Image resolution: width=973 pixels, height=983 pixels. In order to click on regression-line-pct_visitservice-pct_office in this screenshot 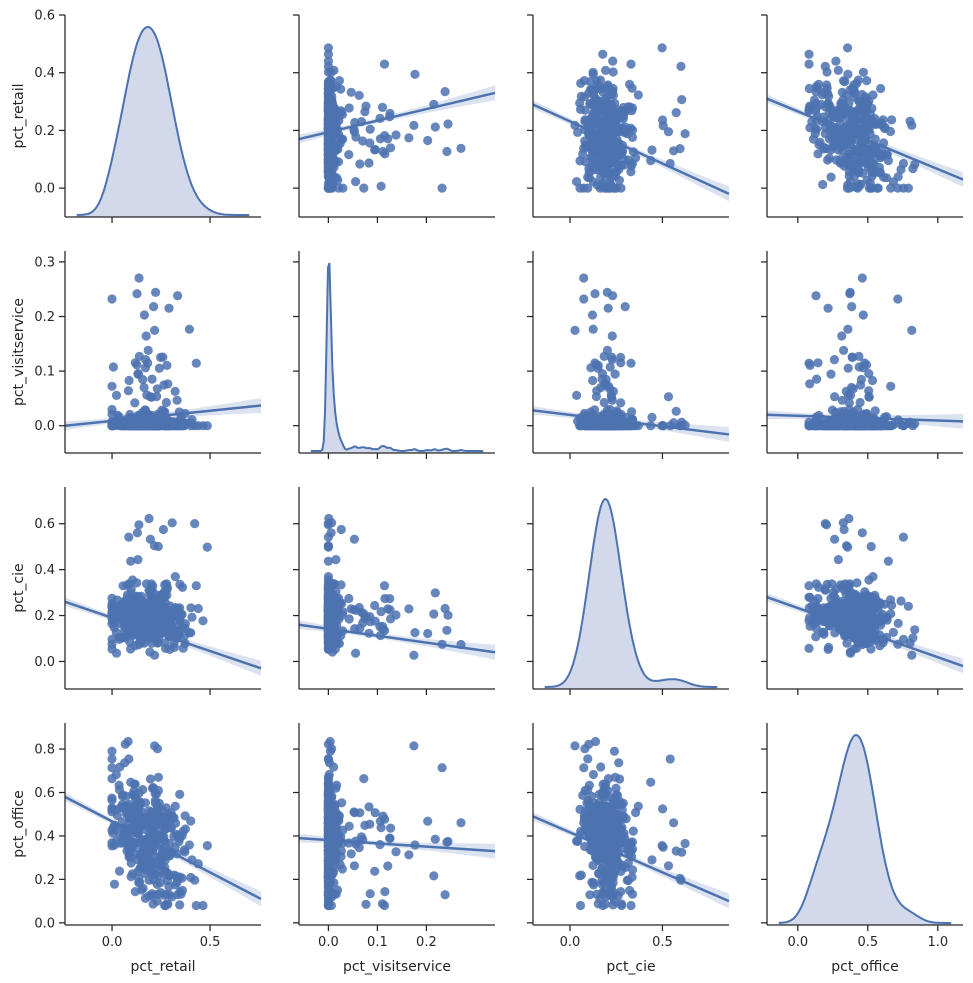, I will do `click(865, 418)`.